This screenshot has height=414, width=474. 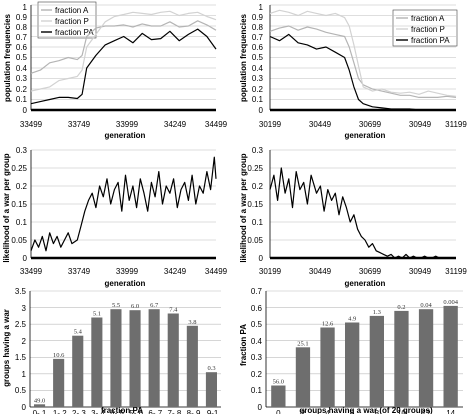 I want to click on y-tick: 3.5, so click(x=21, y=291).